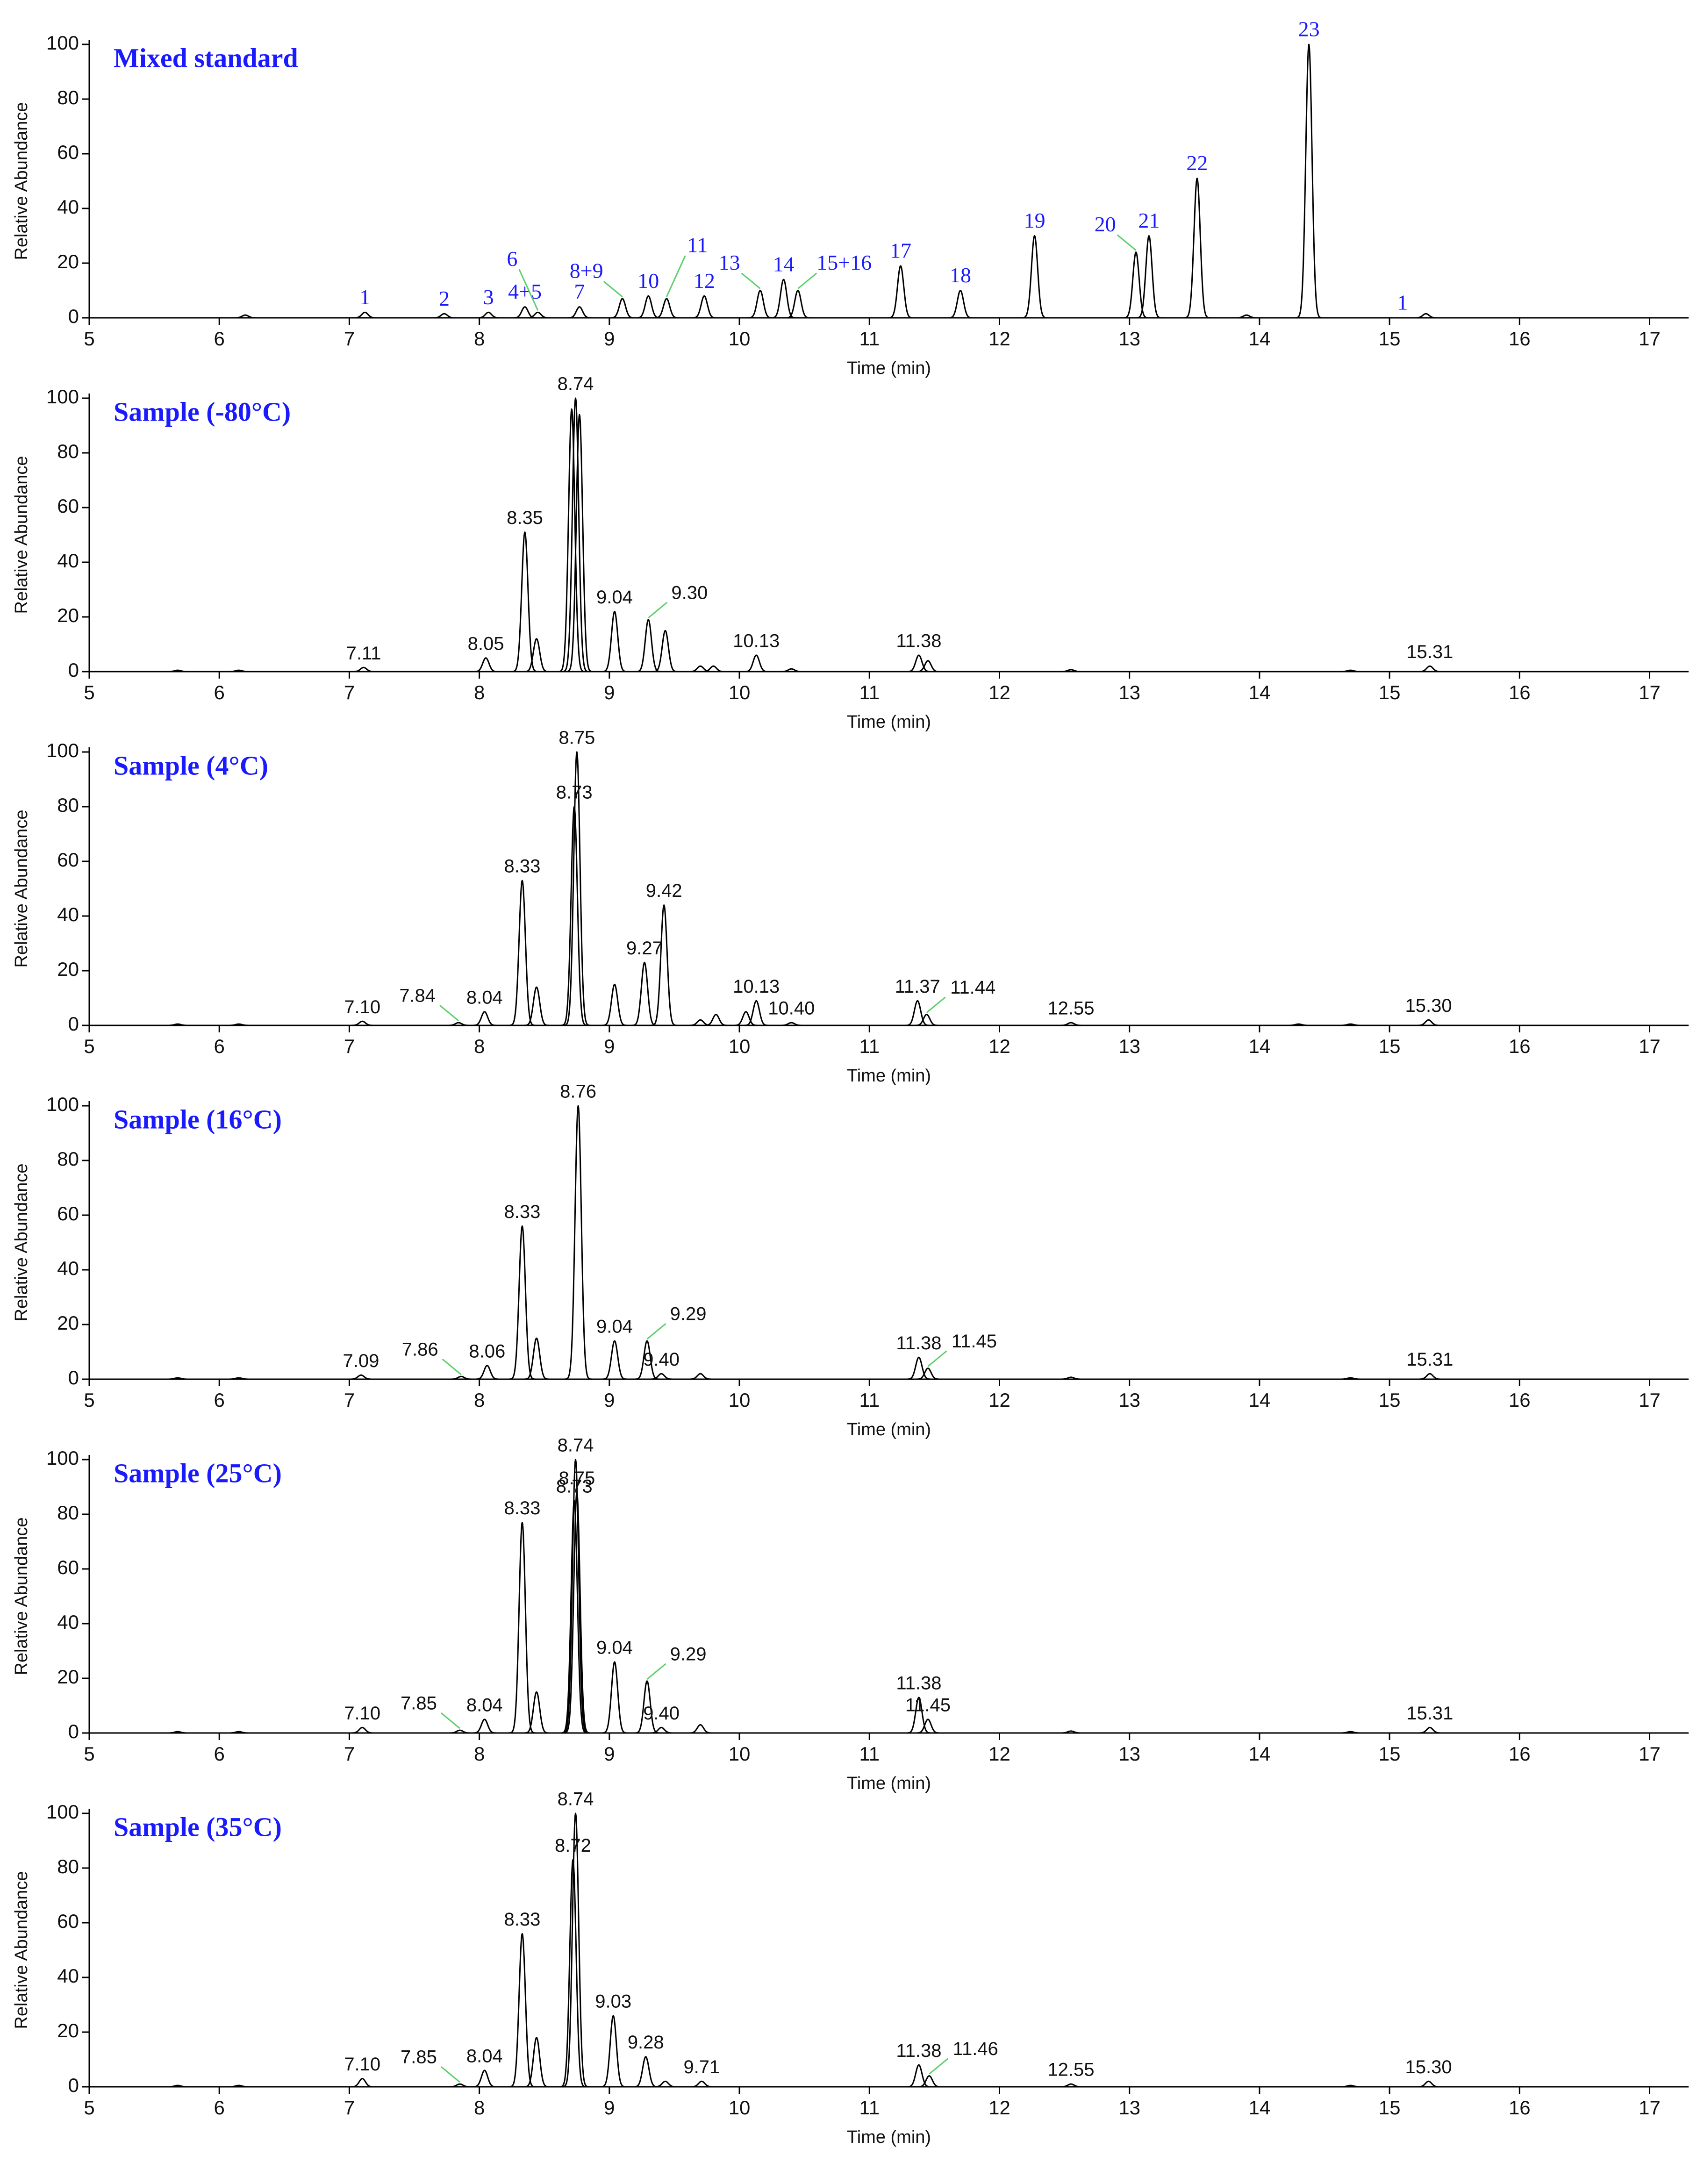 This screenshot has width=1697, height=2184. What do you see at coordinates (688, 1314) in the screenshot?
I see `peak-label: 9.29` at bounding box center [688, 1314].